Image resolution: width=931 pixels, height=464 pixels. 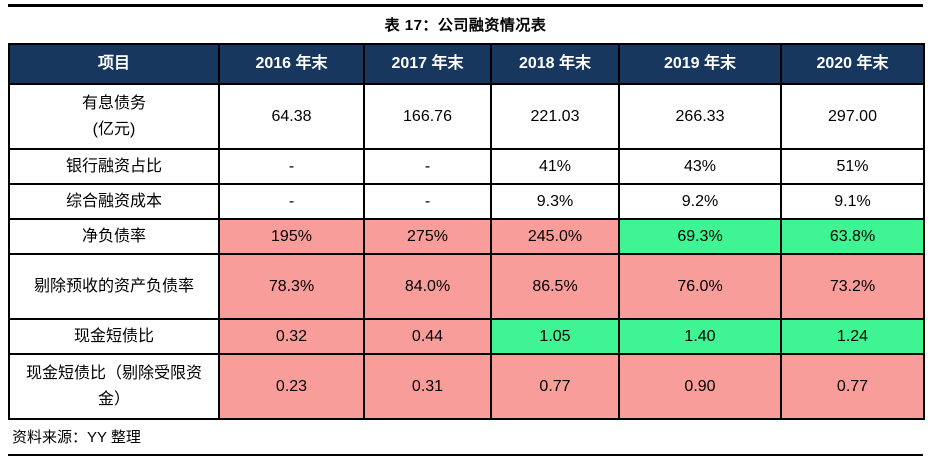 What do you see at coordinates (555, 64) in the screenshot?
I see `column-header-year: 2018 年末` at bounding box center [555, 64].